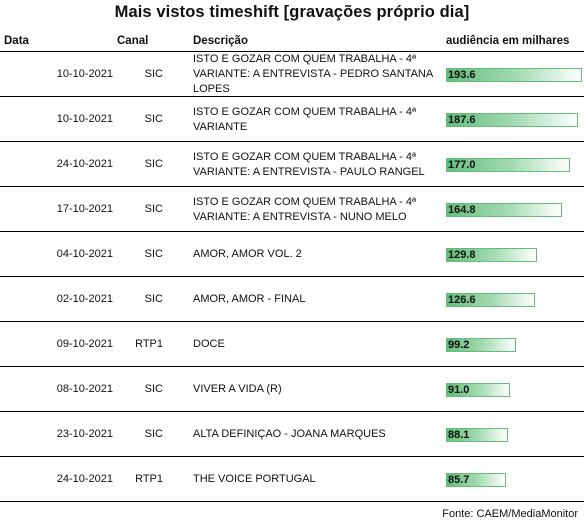 This screenshot has width=584, height=529. What do you see at coordinates (292, 51) in the screenshot?
I see `header-divider` at bounding box center [292, 51].